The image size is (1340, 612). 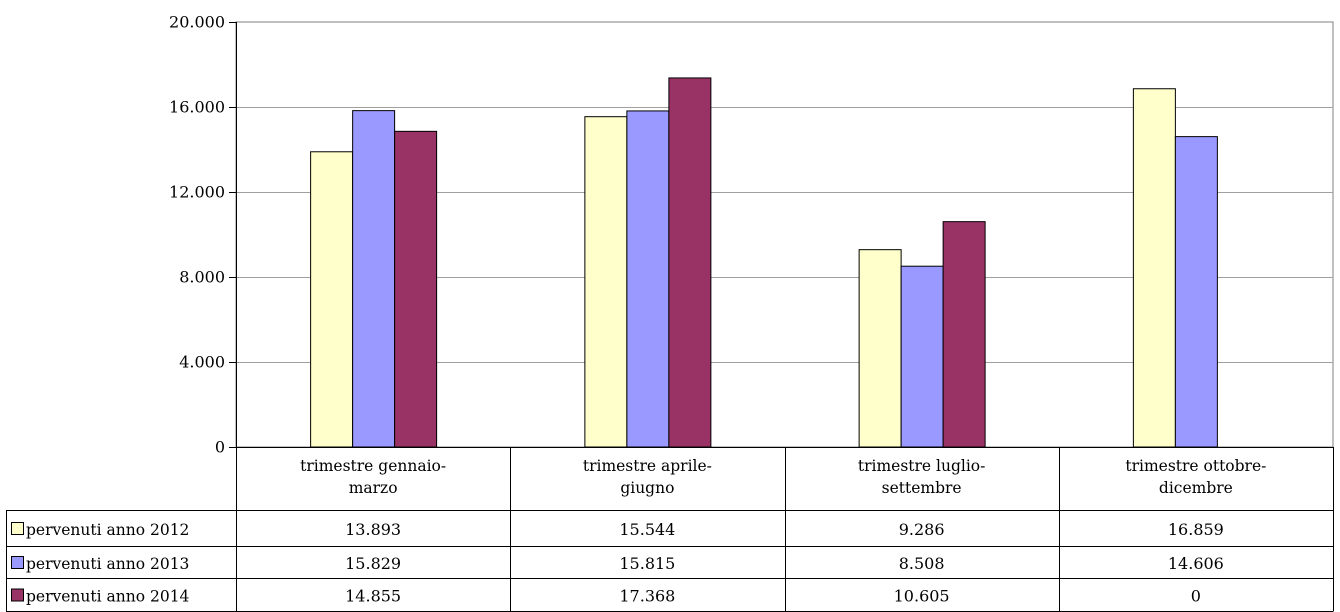 I want to click on data-label: 17.368, so click(x=647, y=596).